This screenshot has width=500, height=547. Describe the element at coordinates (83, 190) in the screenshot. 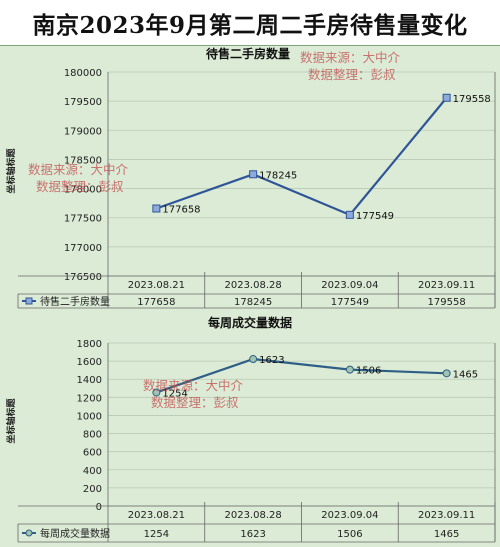

I see `y-tick-label: 178000` at that location.